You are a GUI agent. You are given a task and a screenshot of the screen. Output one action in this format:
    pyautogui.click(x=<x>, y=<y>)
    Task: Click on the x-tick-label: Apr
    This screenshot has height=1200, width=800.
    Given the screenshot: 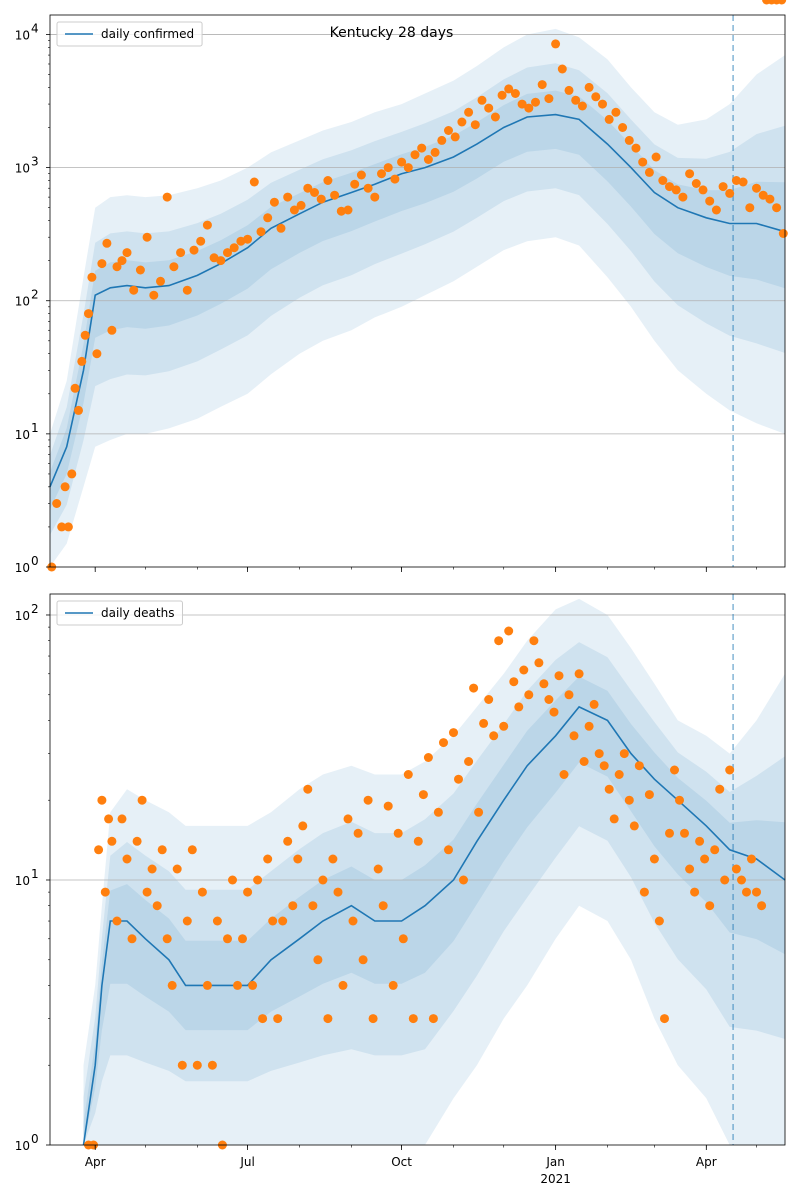 What is the action you would take?
    pyautogui.click(x=706, y=1162)
    